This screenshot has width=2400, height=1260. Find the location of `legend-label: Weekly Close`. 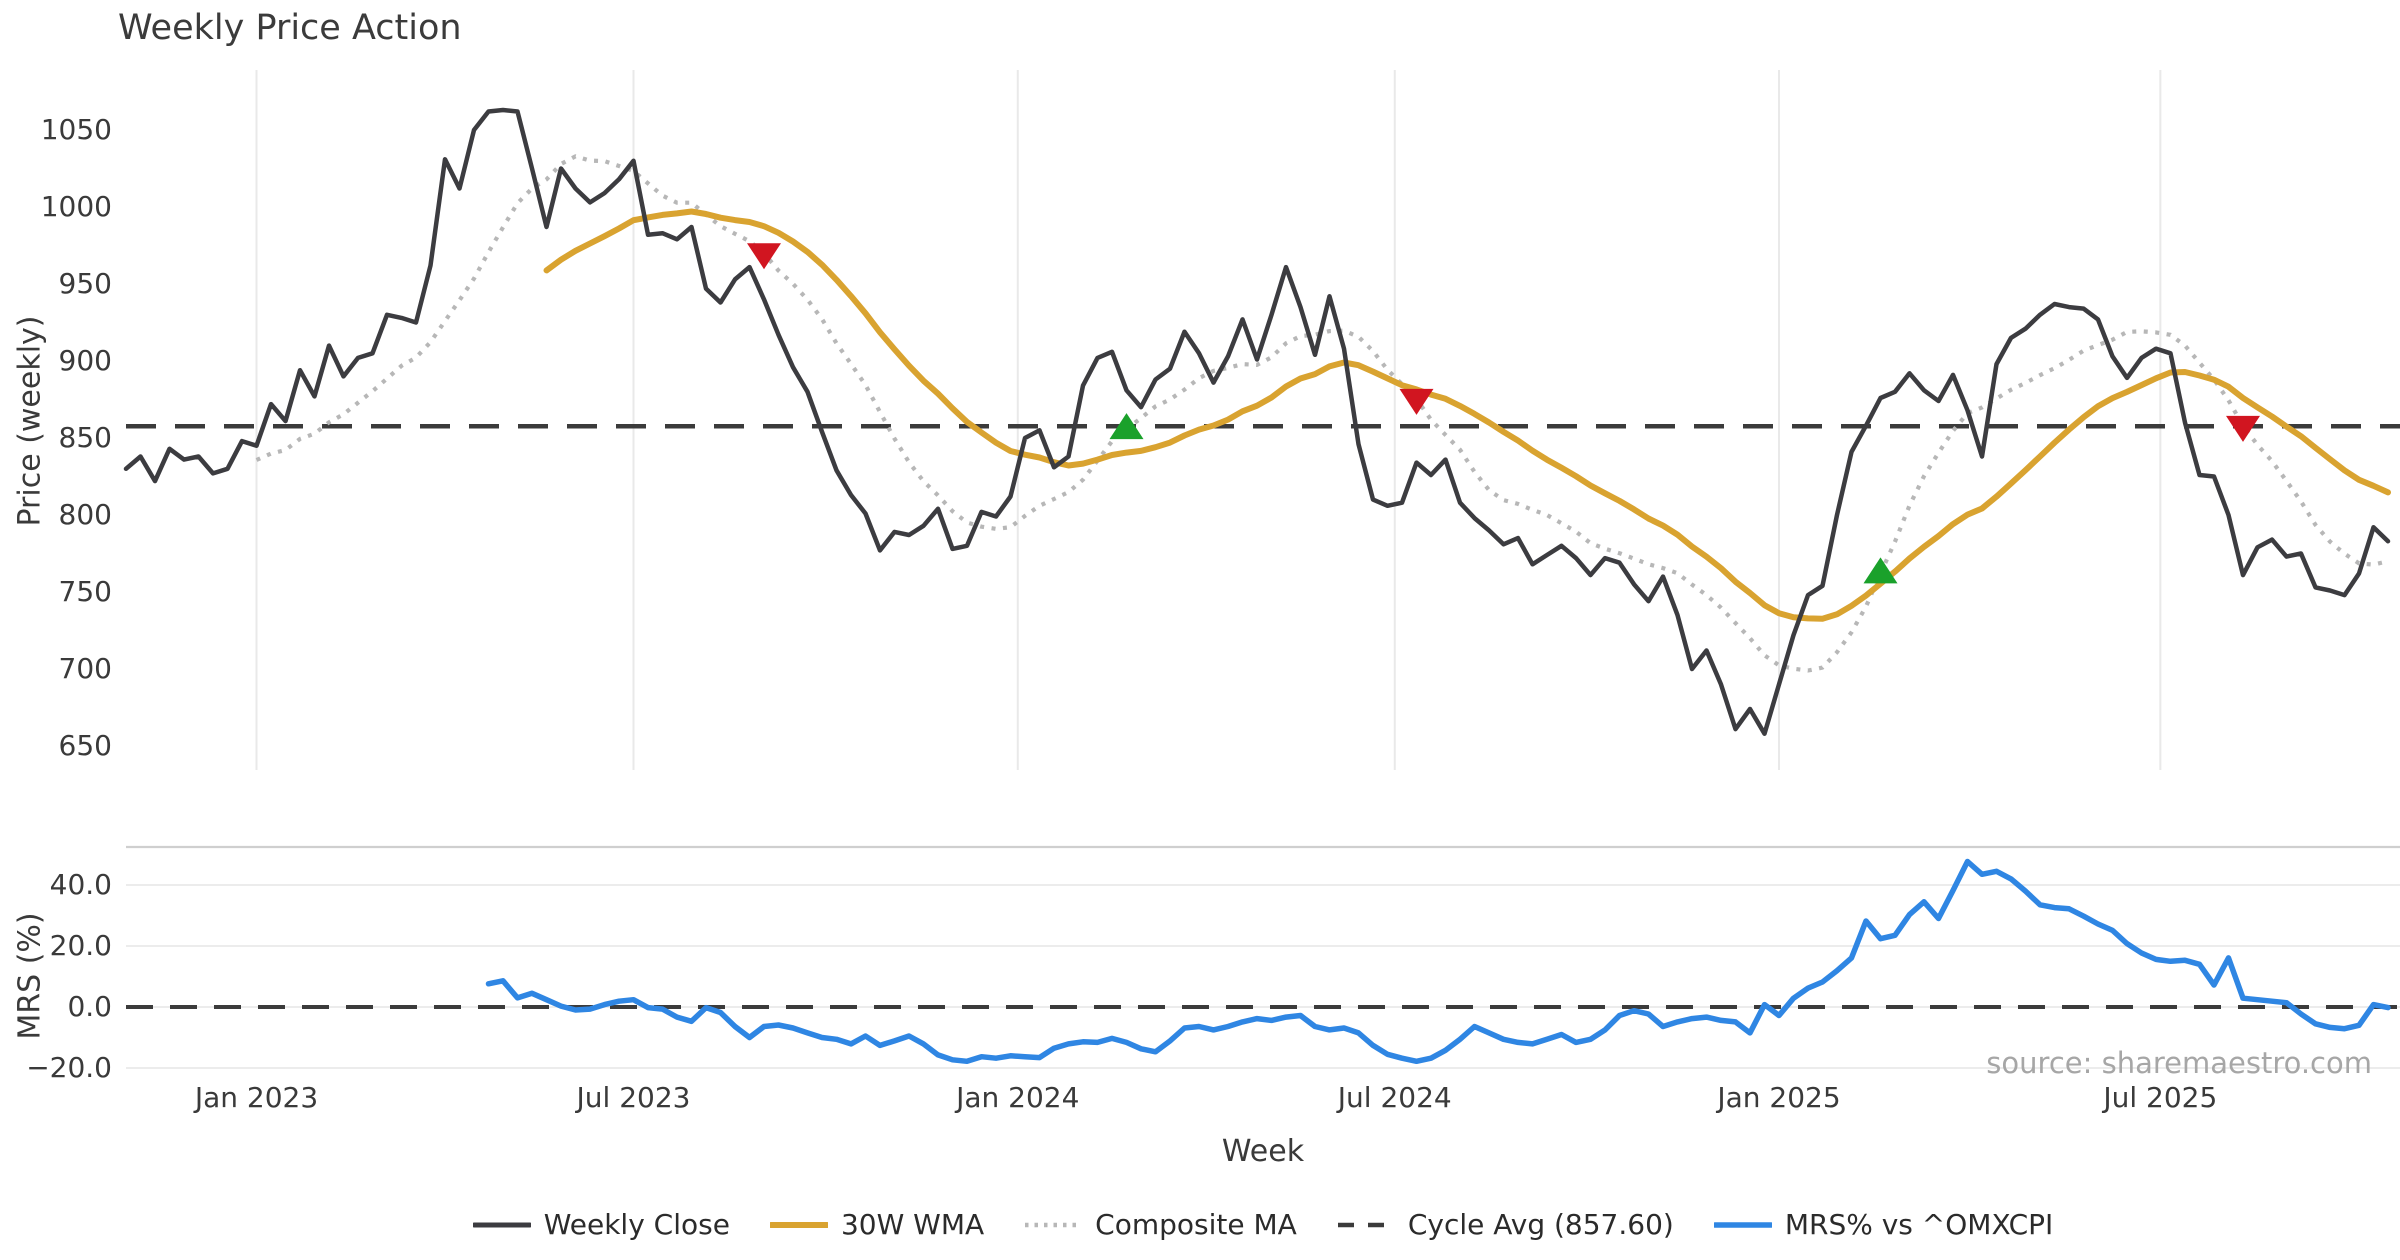

legend-label: Weekly Close is located at coordinates (636, 1224).